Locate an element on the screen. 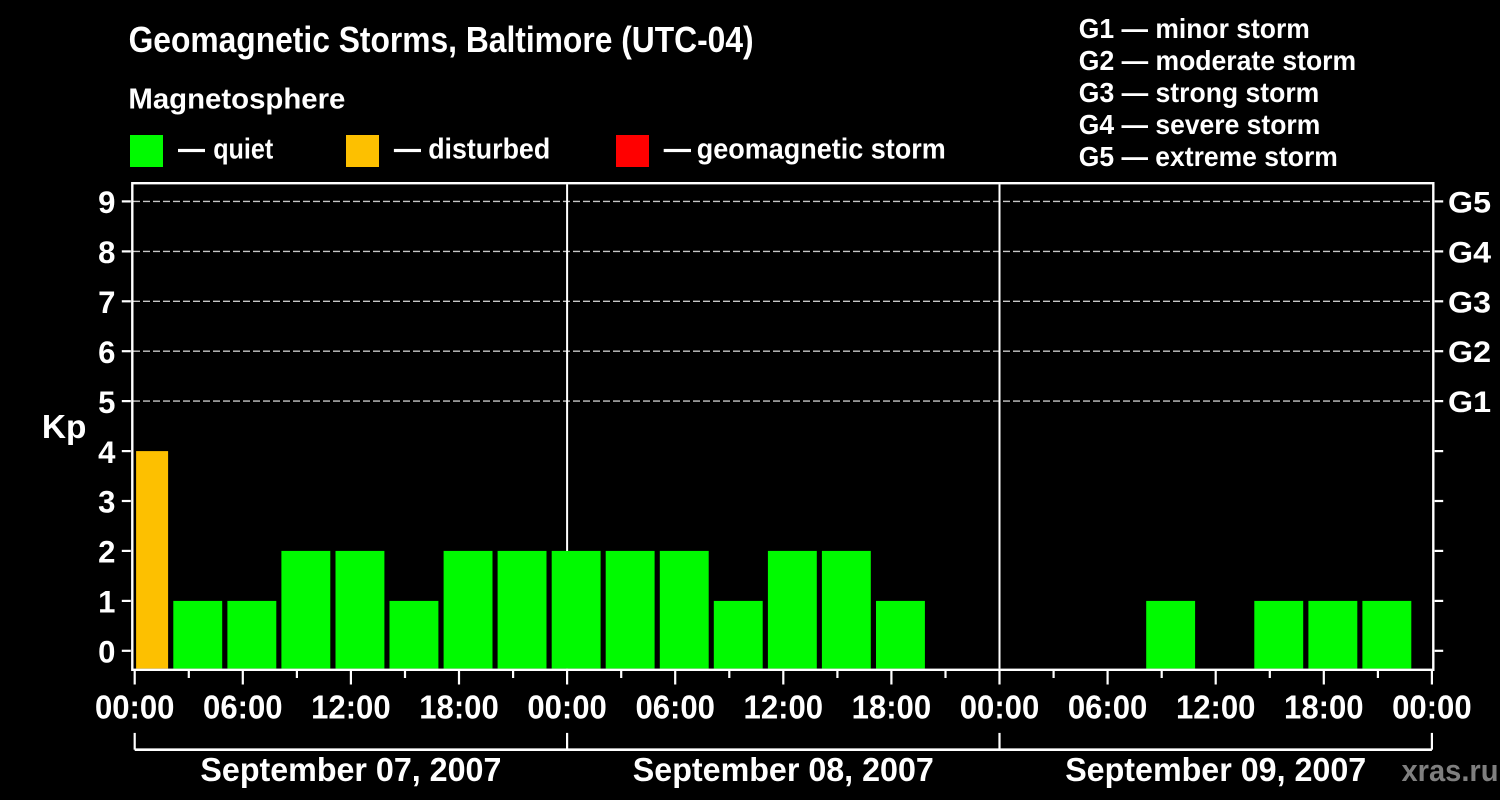 The image size is (1500, 800). svg-text: G3 — strong storm is located at coordinates (1199, 92).